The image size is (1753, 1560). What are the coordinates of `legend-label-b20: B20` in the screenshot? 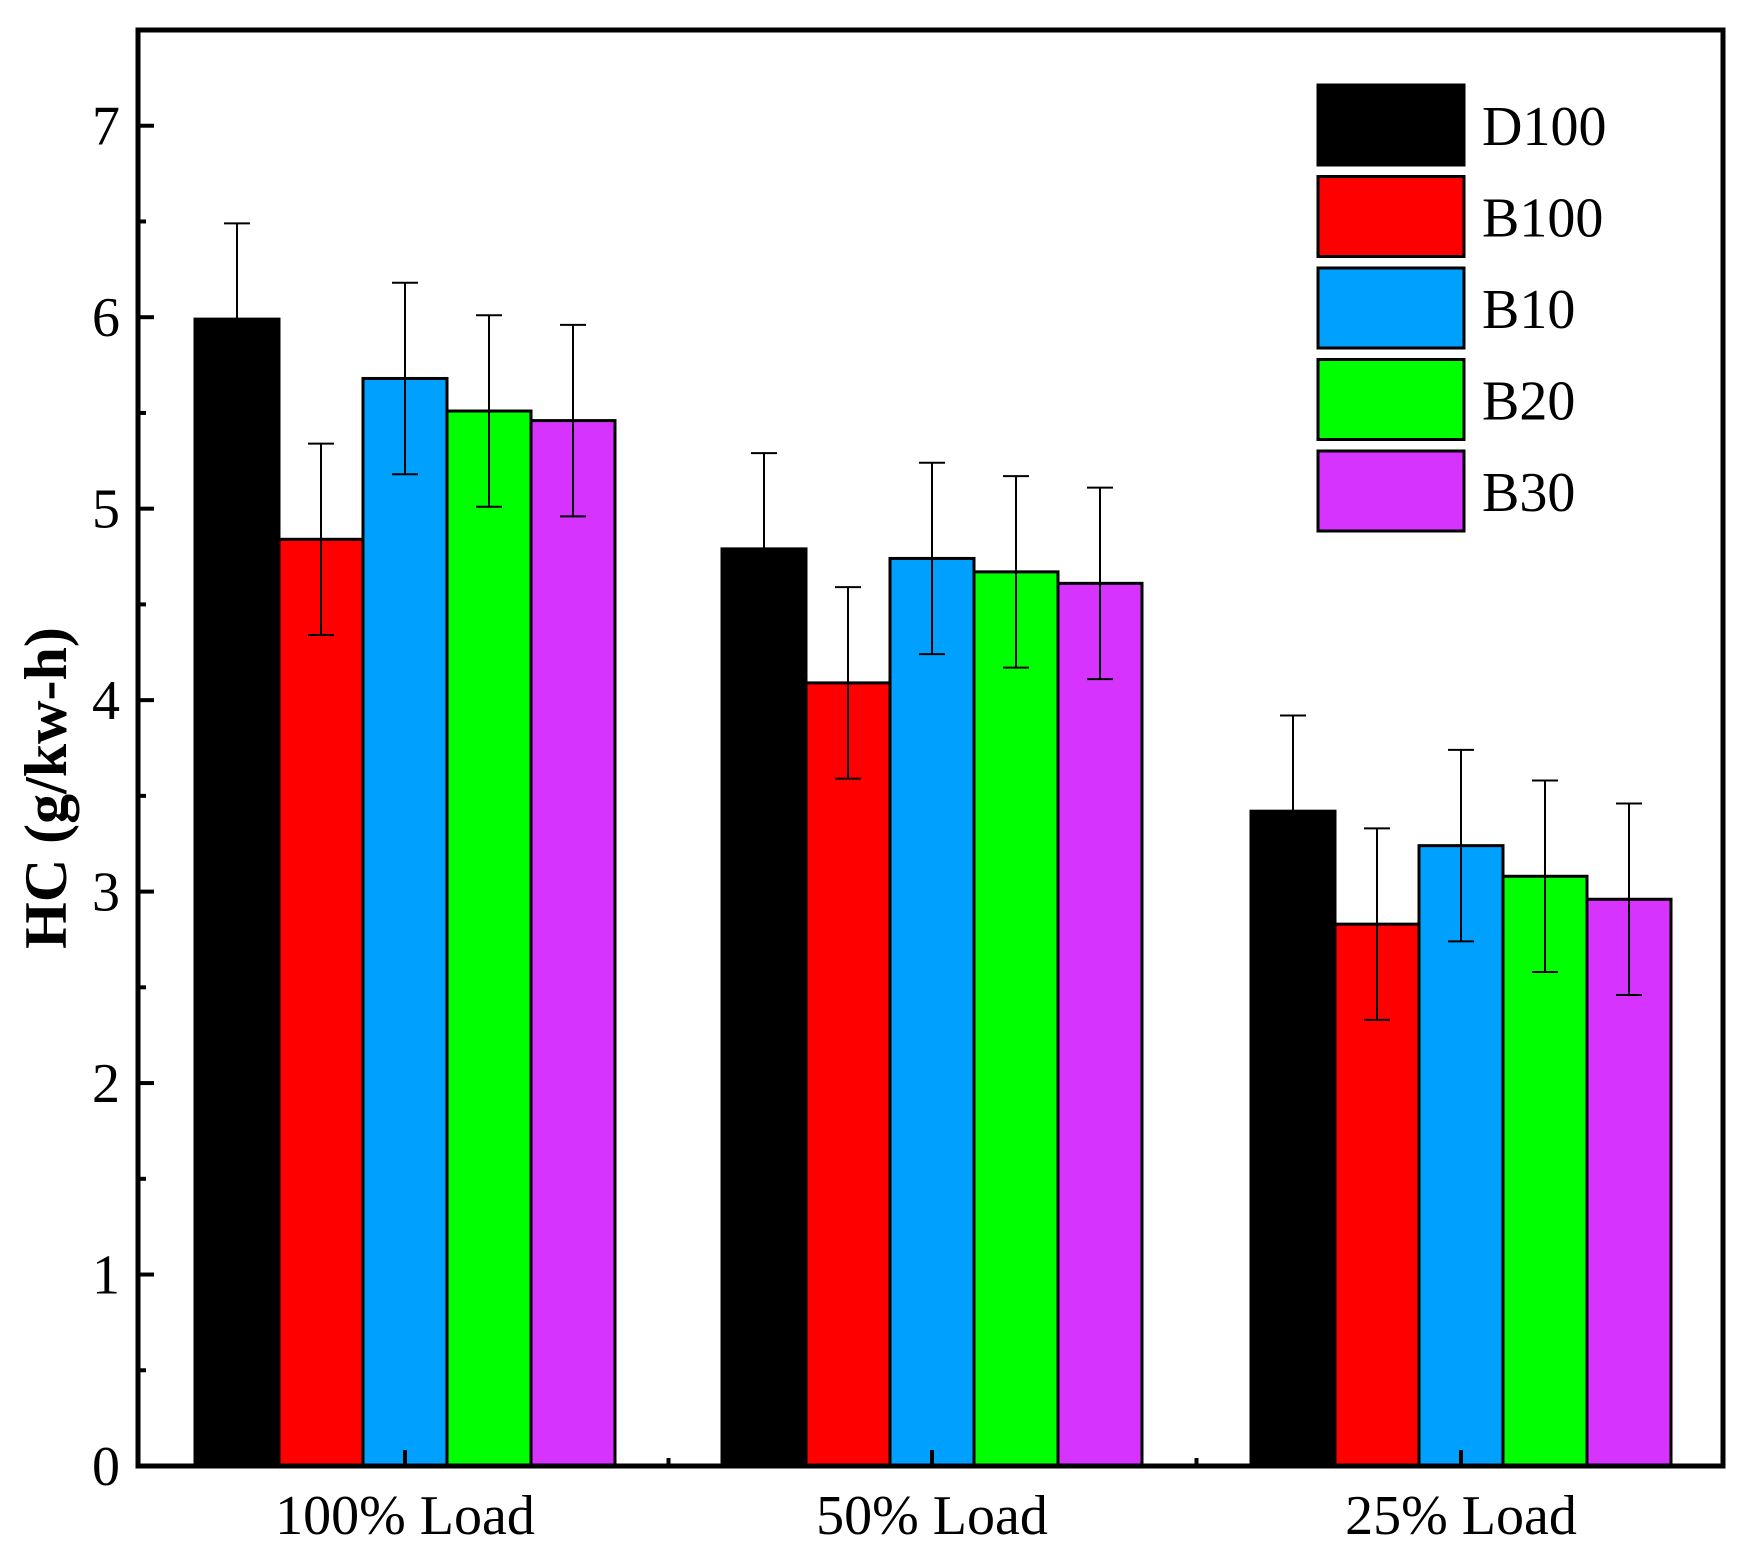 It's located at (1528, 402).